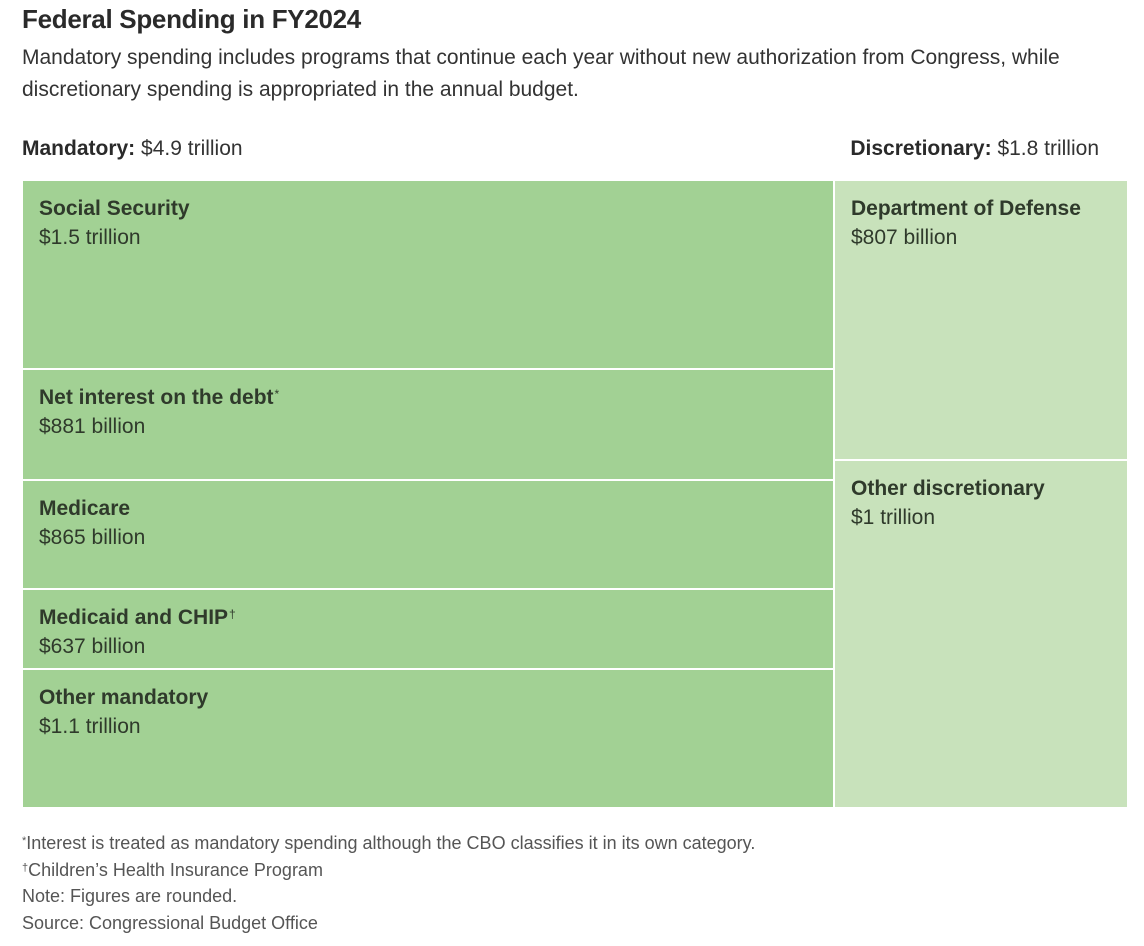 Image resolution: width=1144 pixels, height=946 pixels. What do you see at coordinates (191, 19) in the screenshot?
I see `chart-title: Federal Spending in FY2024` at bounding box center [191, 19].